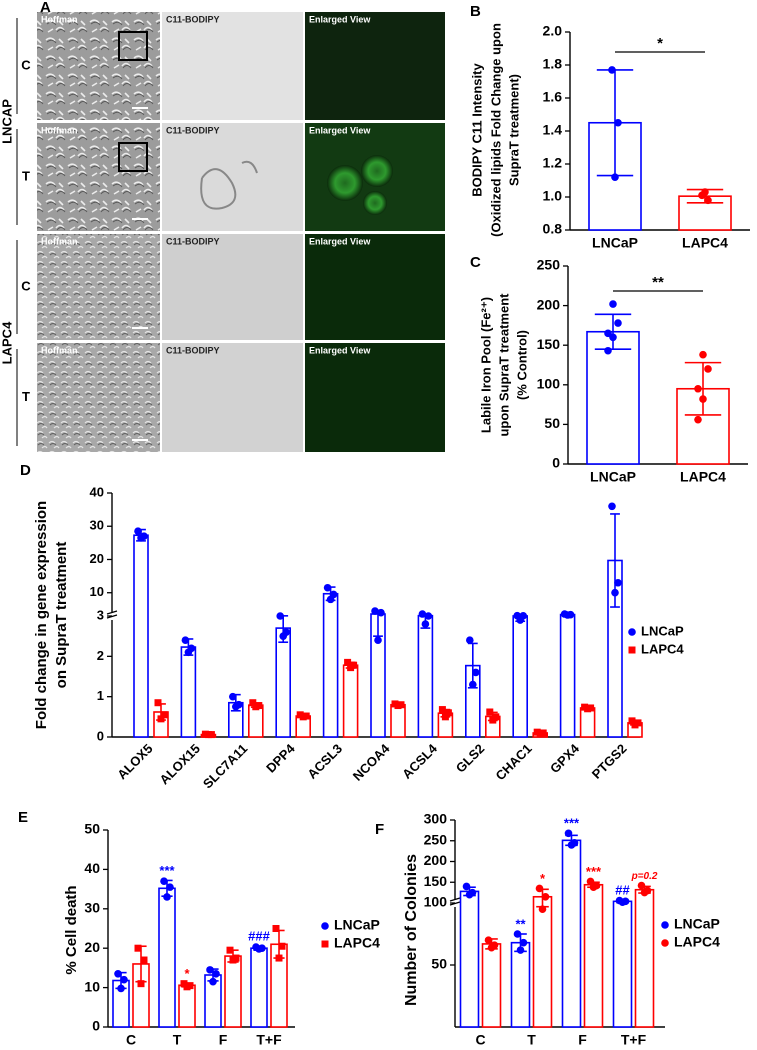 This screenshot has height=1050, width=757. Describe the element at coordinates (25, 470) in the screenshot. I see `panel-label: D` at that location.